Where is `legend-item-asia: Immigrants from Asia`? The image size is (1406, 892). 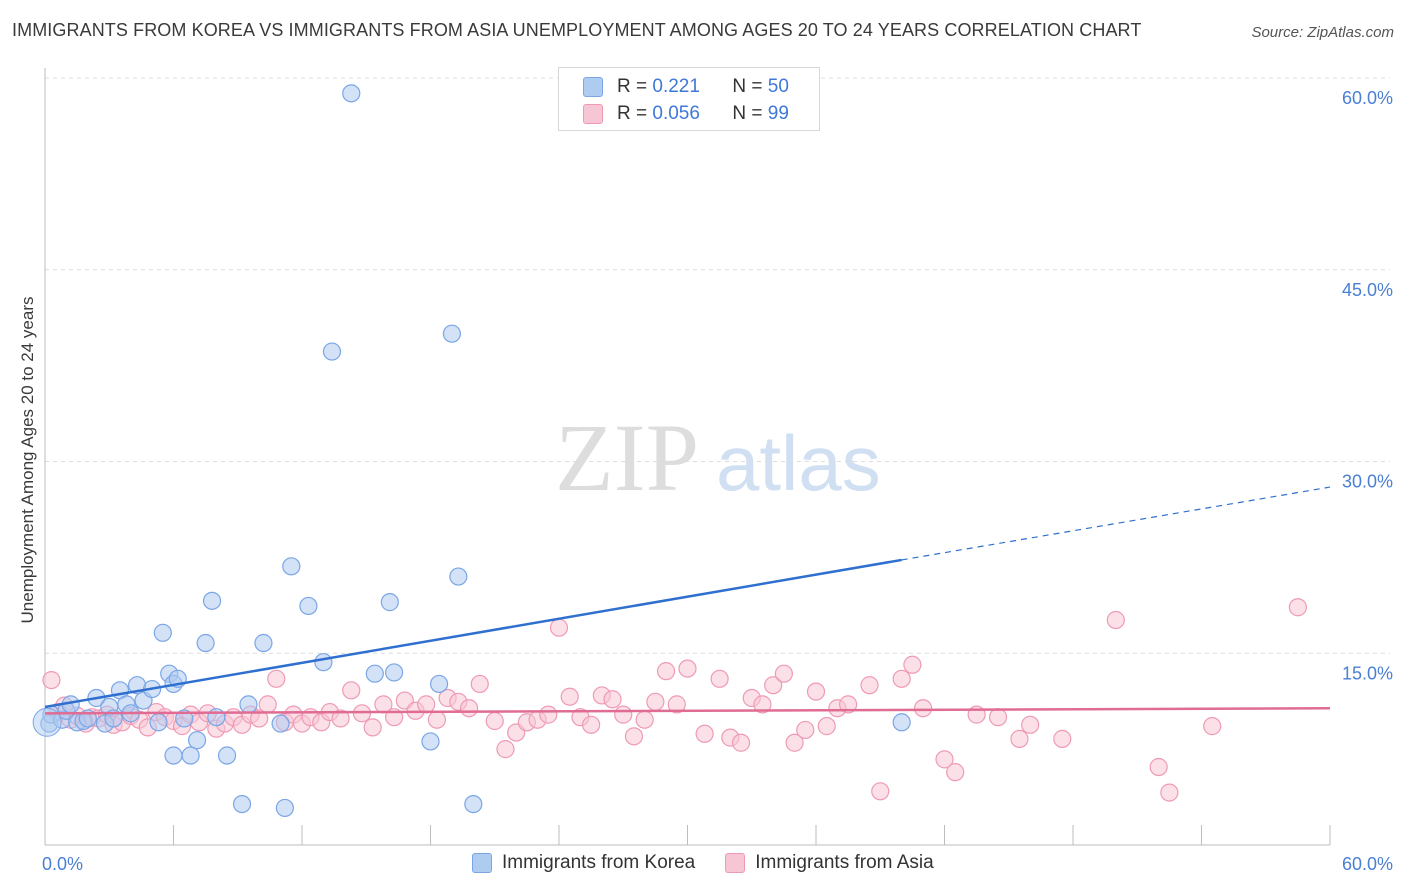
legend-item-asia: Immigrants from Asia is located at coordinates (829, 863).